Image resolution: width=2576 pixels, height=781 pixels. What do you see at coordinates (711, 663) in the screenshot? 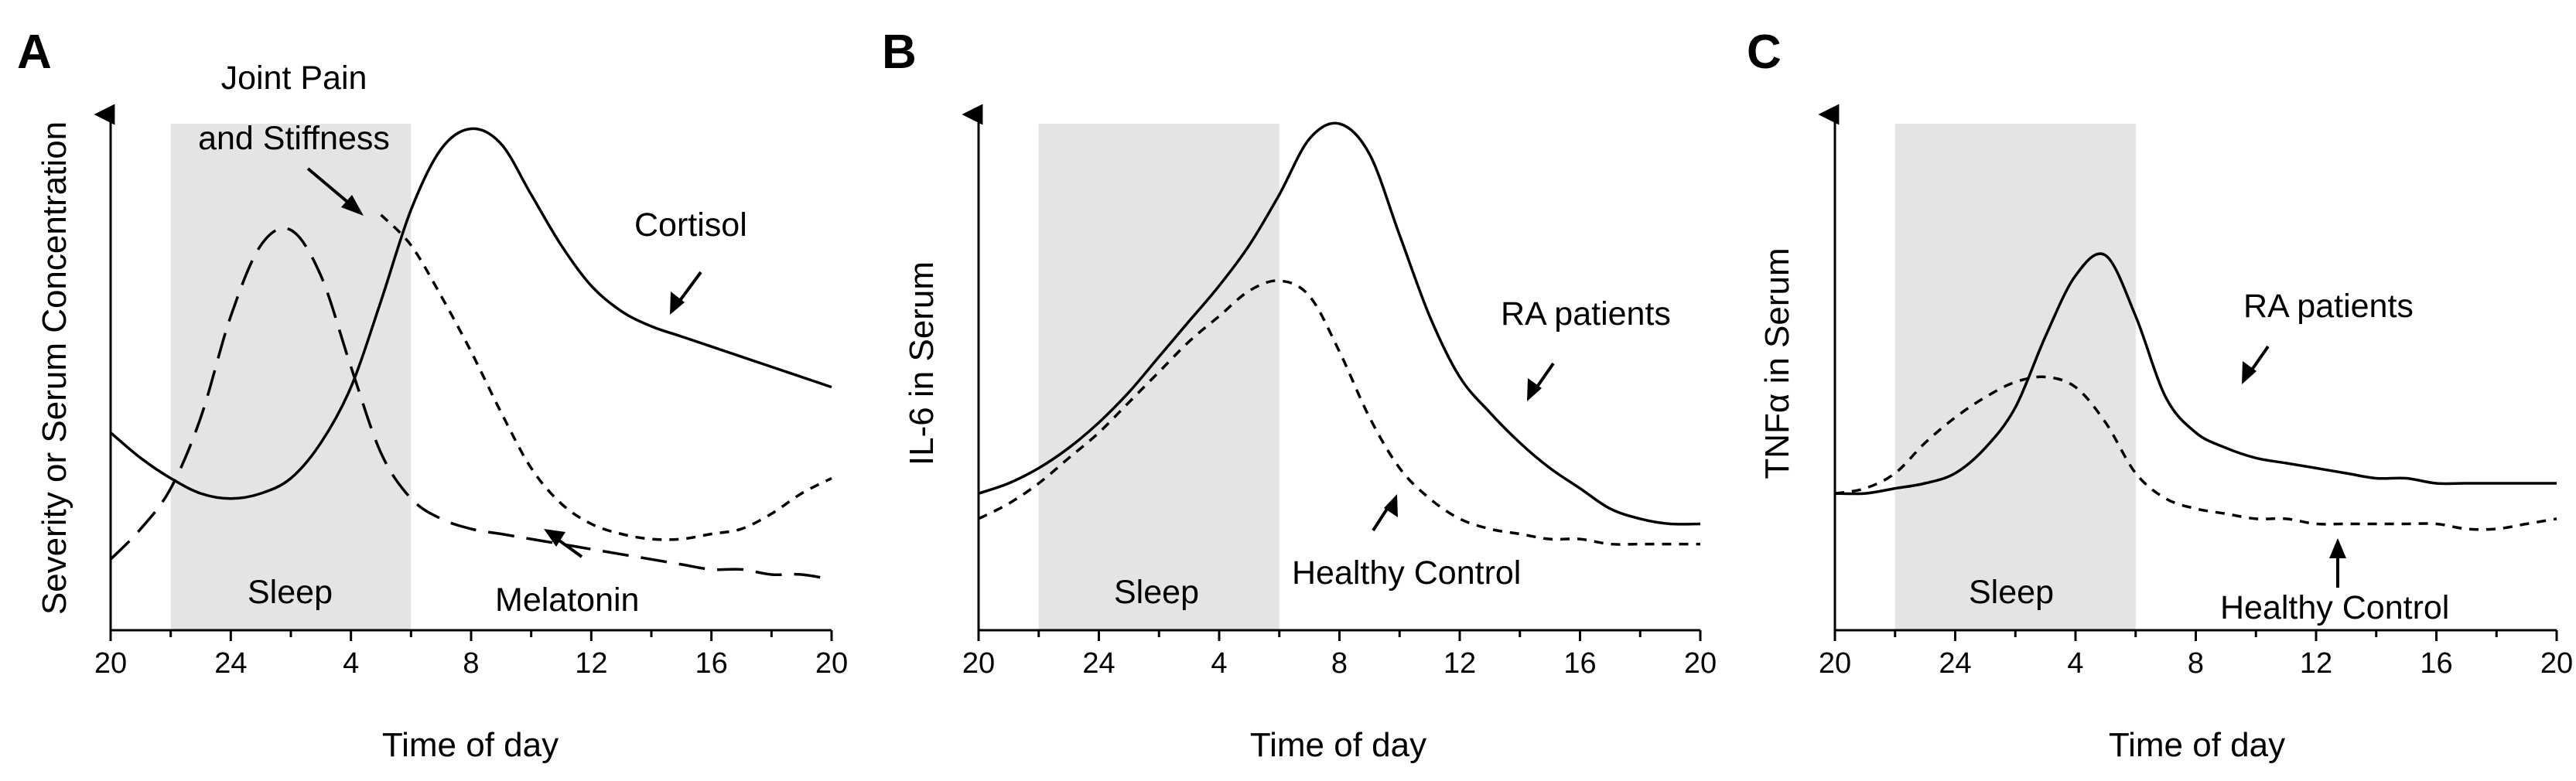
I see `panel-a-x-tick-label: 16` at bounding box center [711, 663].